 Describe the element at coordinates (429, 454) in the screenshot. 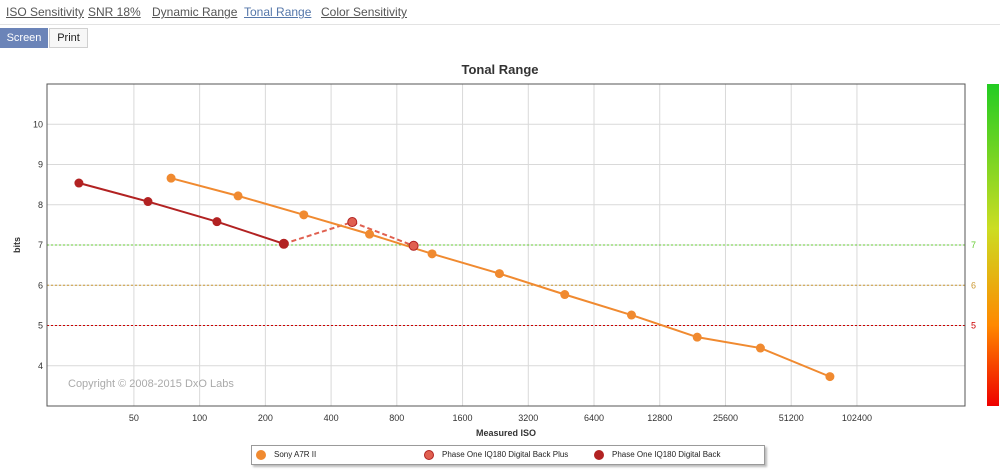

I see `legend-dot-phase-one-iq180-plus` at that location.